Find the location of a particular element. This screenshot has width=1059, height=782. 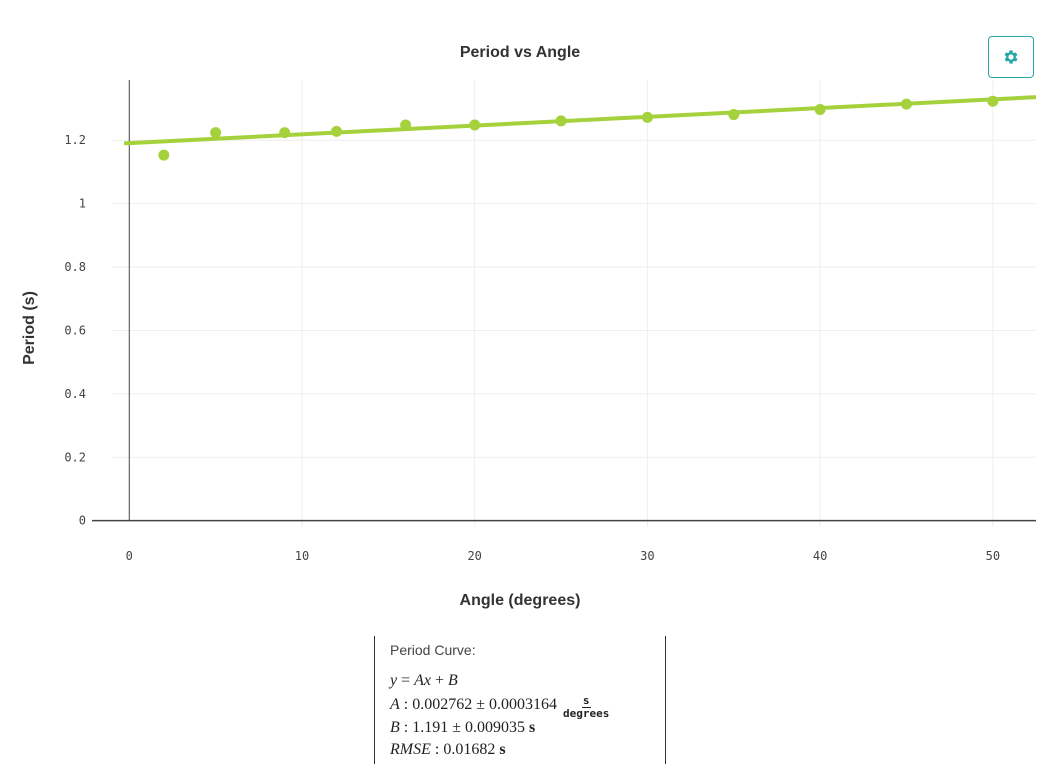

rmse-sep: : is located at coordinates (437, 749).